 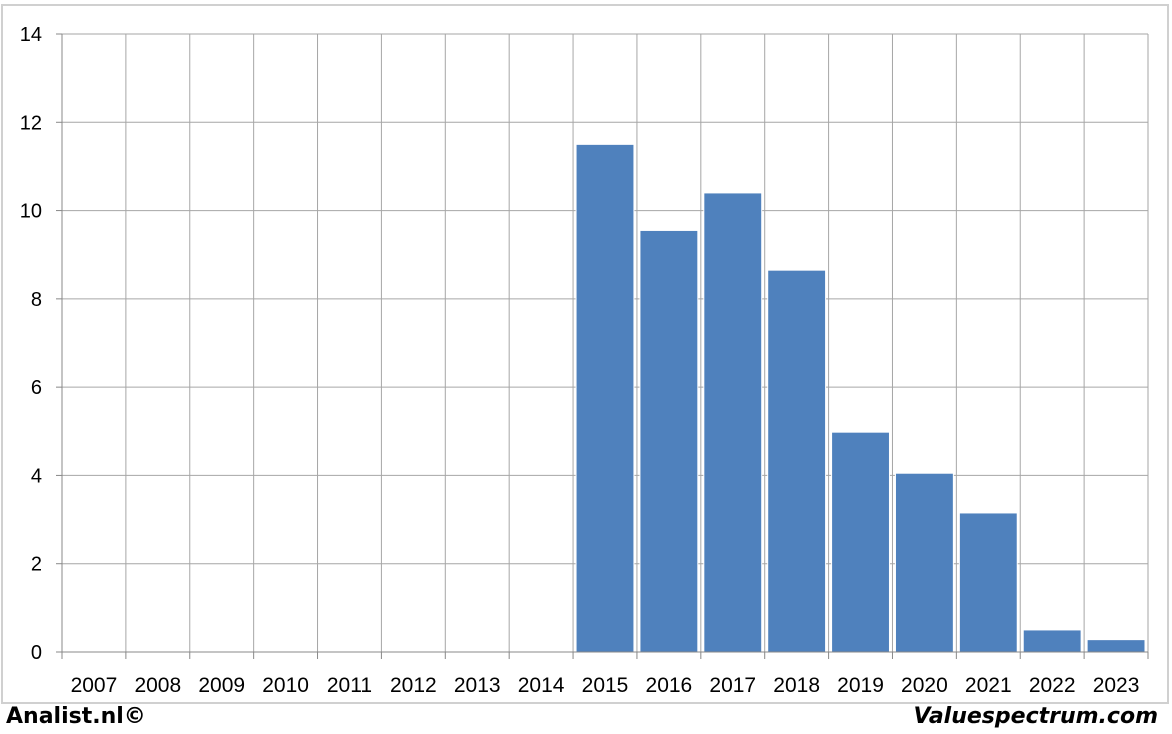 What do you see at coordinates (860, 542) in the screenshot?
I see `bar-2019` at bounding box center [860, 542].